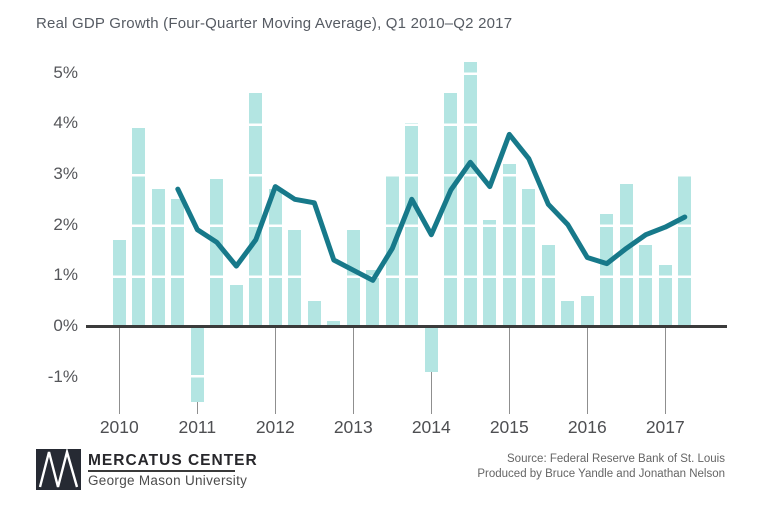 Image resolution: width=768 pixels, height=509 pixels. Describe the element at coordinates (548, 285) in the screenshot. I see `bar-q3-2015` at that location.